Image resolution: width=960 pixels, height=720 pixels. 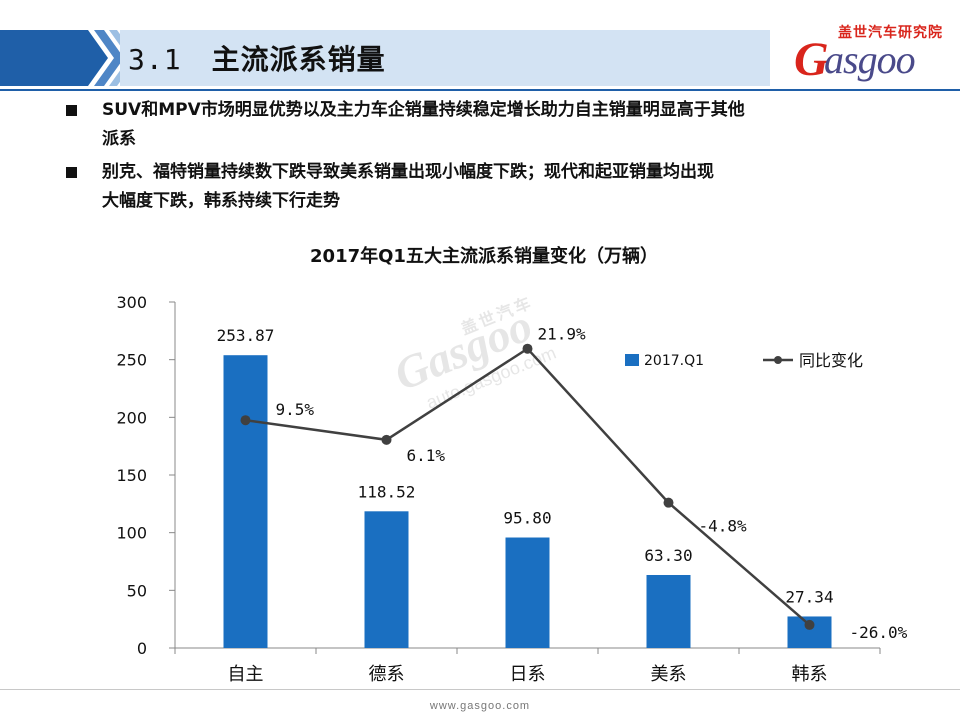 What do you see at coordinates (246, 335) in the screenshot?
I see `bar-value-label: 253.87` at bounding box center [246, 335].